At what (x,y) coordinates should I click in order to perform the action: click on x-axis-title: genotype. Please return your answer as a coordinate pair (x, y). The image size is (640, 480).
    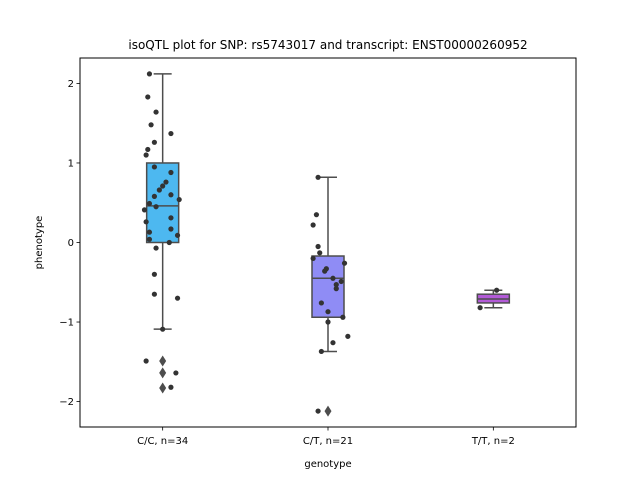
    Looking at the image, I should click on (327, 464).